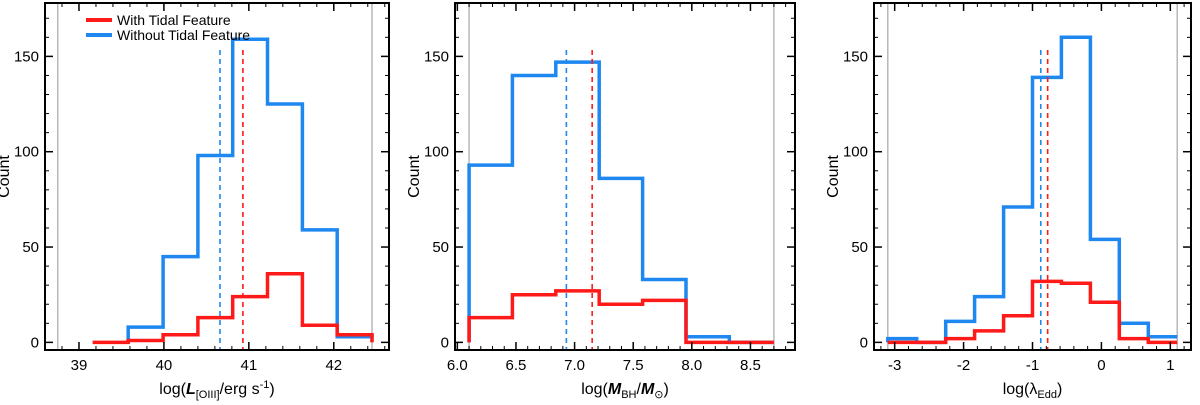 This screenshot has width=1200, height=405. What do you see at coordinates (574, 365) in the screenshot?
I see `x-tick-label: 7.0` at bounding box center [574, 365].